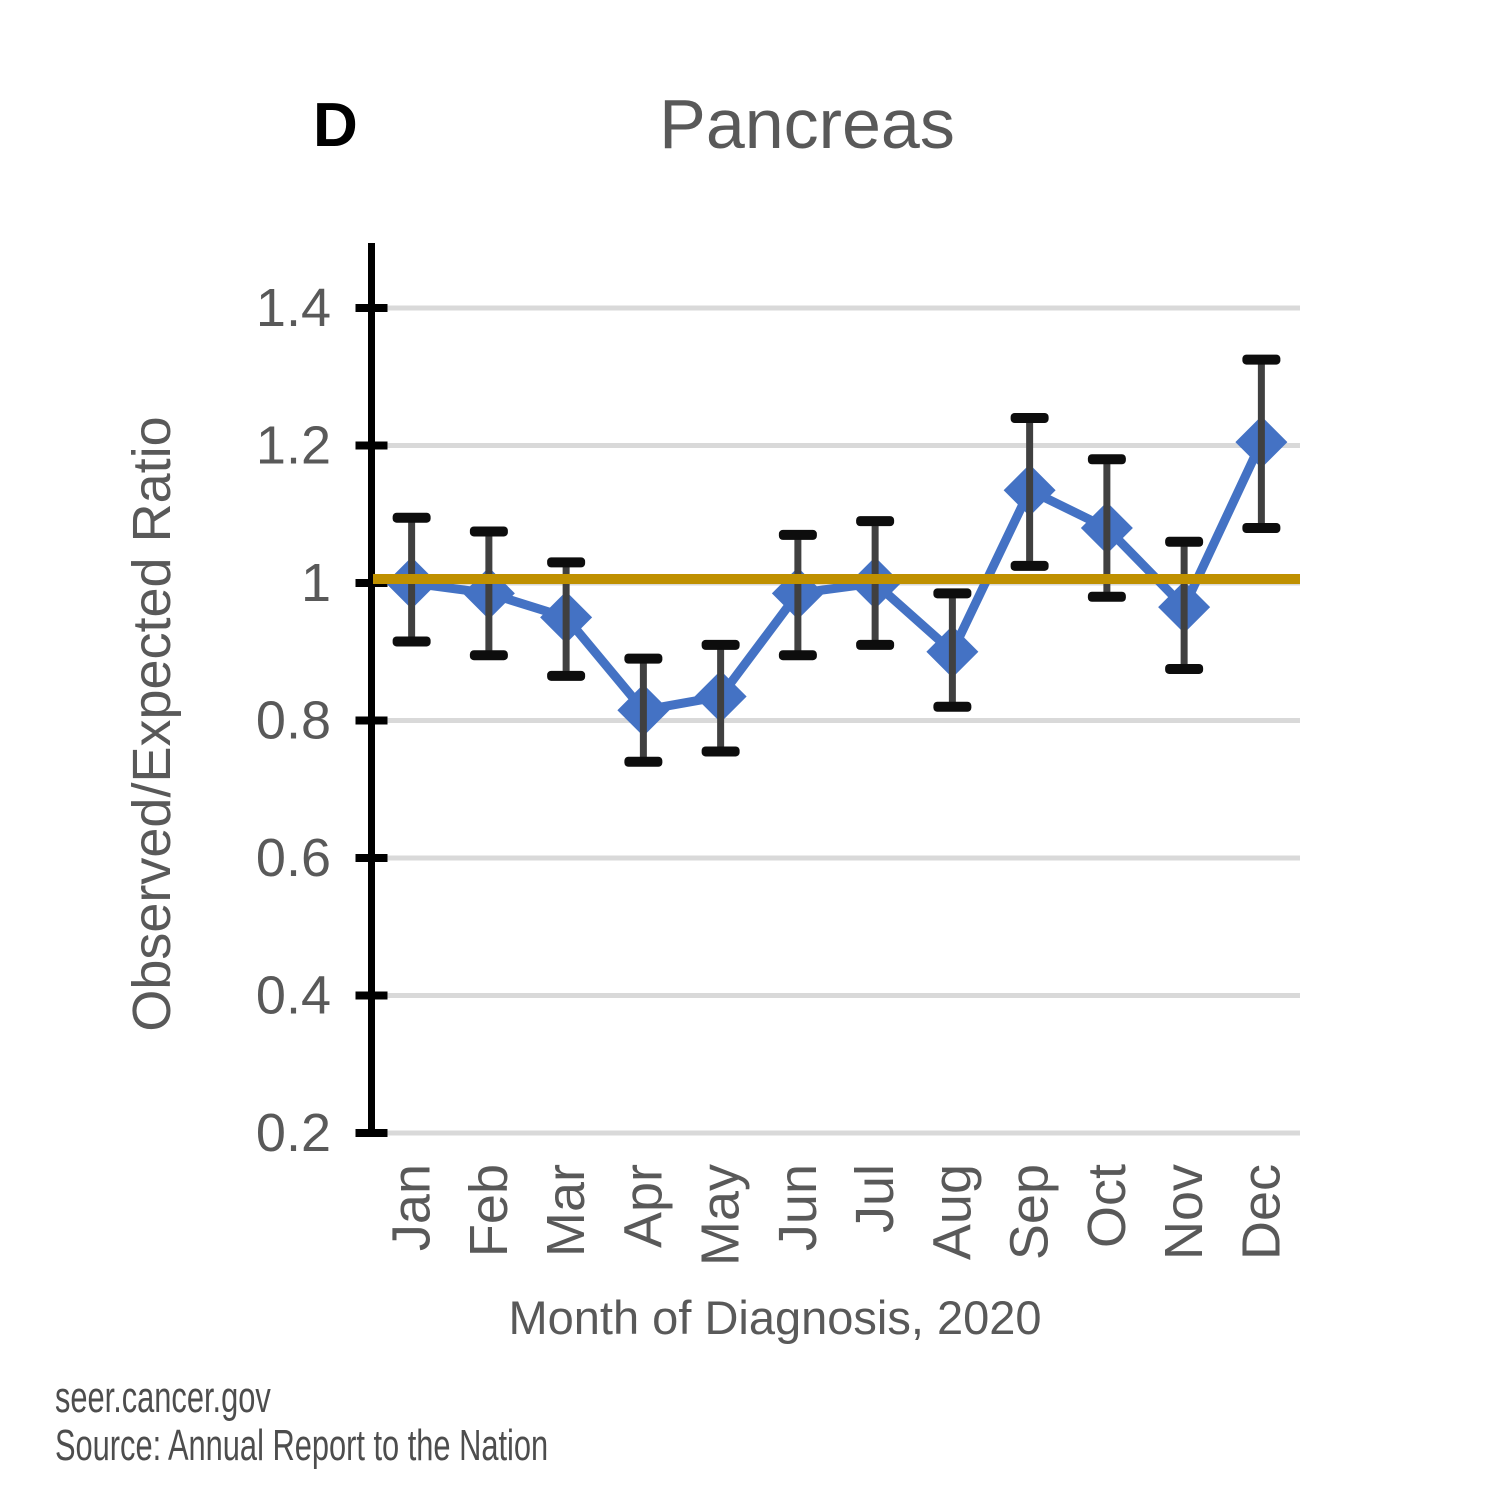 The height and width of the screenshot is (1500, 1500). Describe the element at coordinates (302, 1445) in the screenshot. I see `footer-source: Source: Annual Report to the Nation` at that location.